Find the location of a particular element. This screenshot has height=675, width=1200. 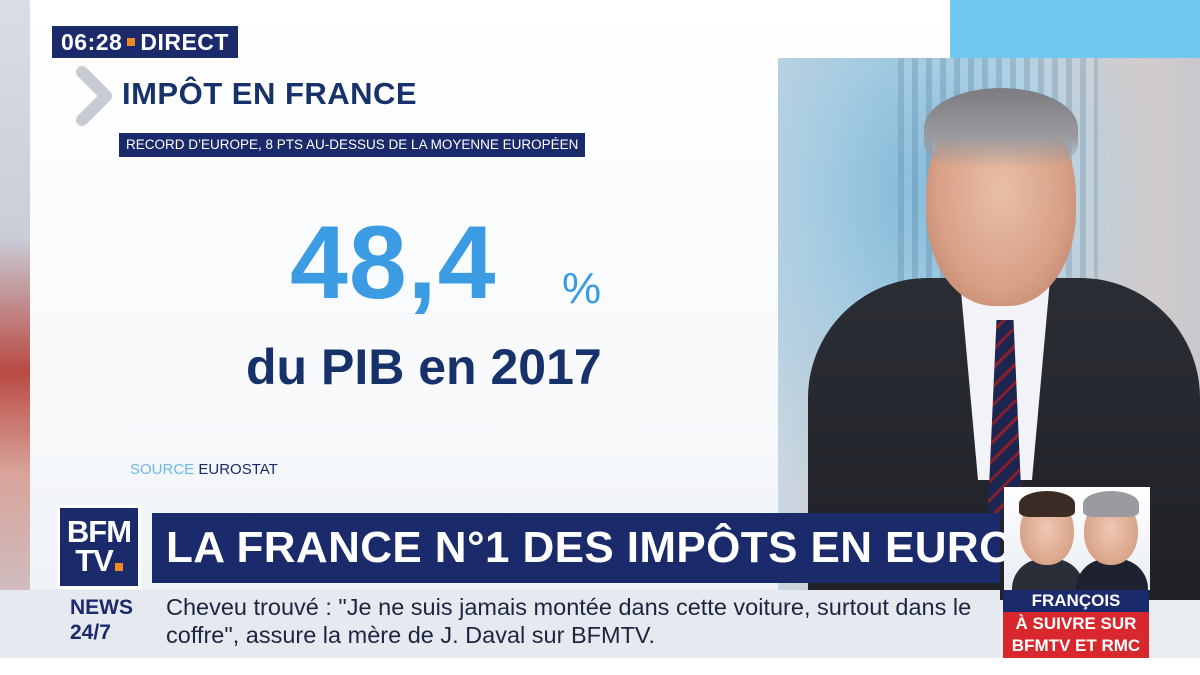

headline-banner: LA FRANCE N°1 DES IMPÔTS EN EUROPE is located at coordinates (612, 548).